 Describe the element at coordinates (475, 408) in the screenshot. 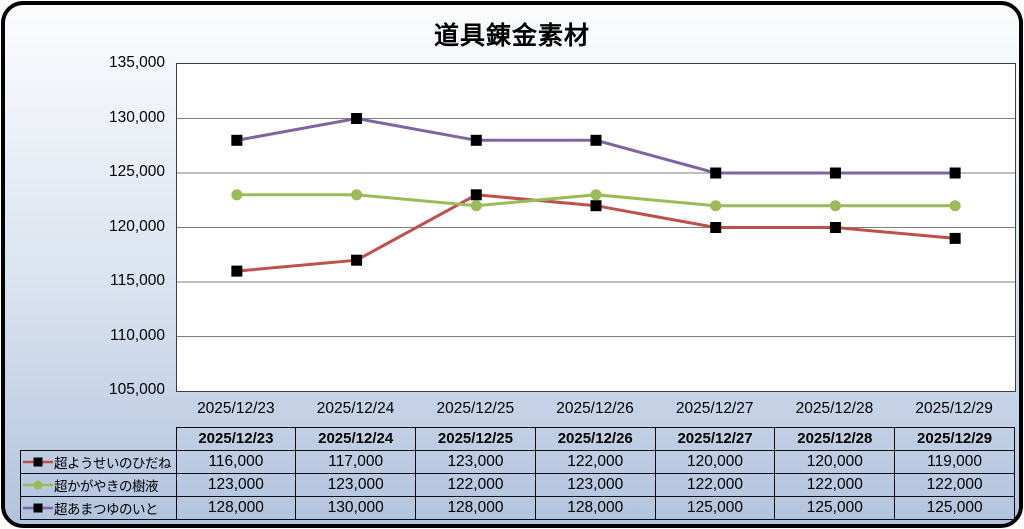

I see `x-tick-label: 2025/12/25` at that location.